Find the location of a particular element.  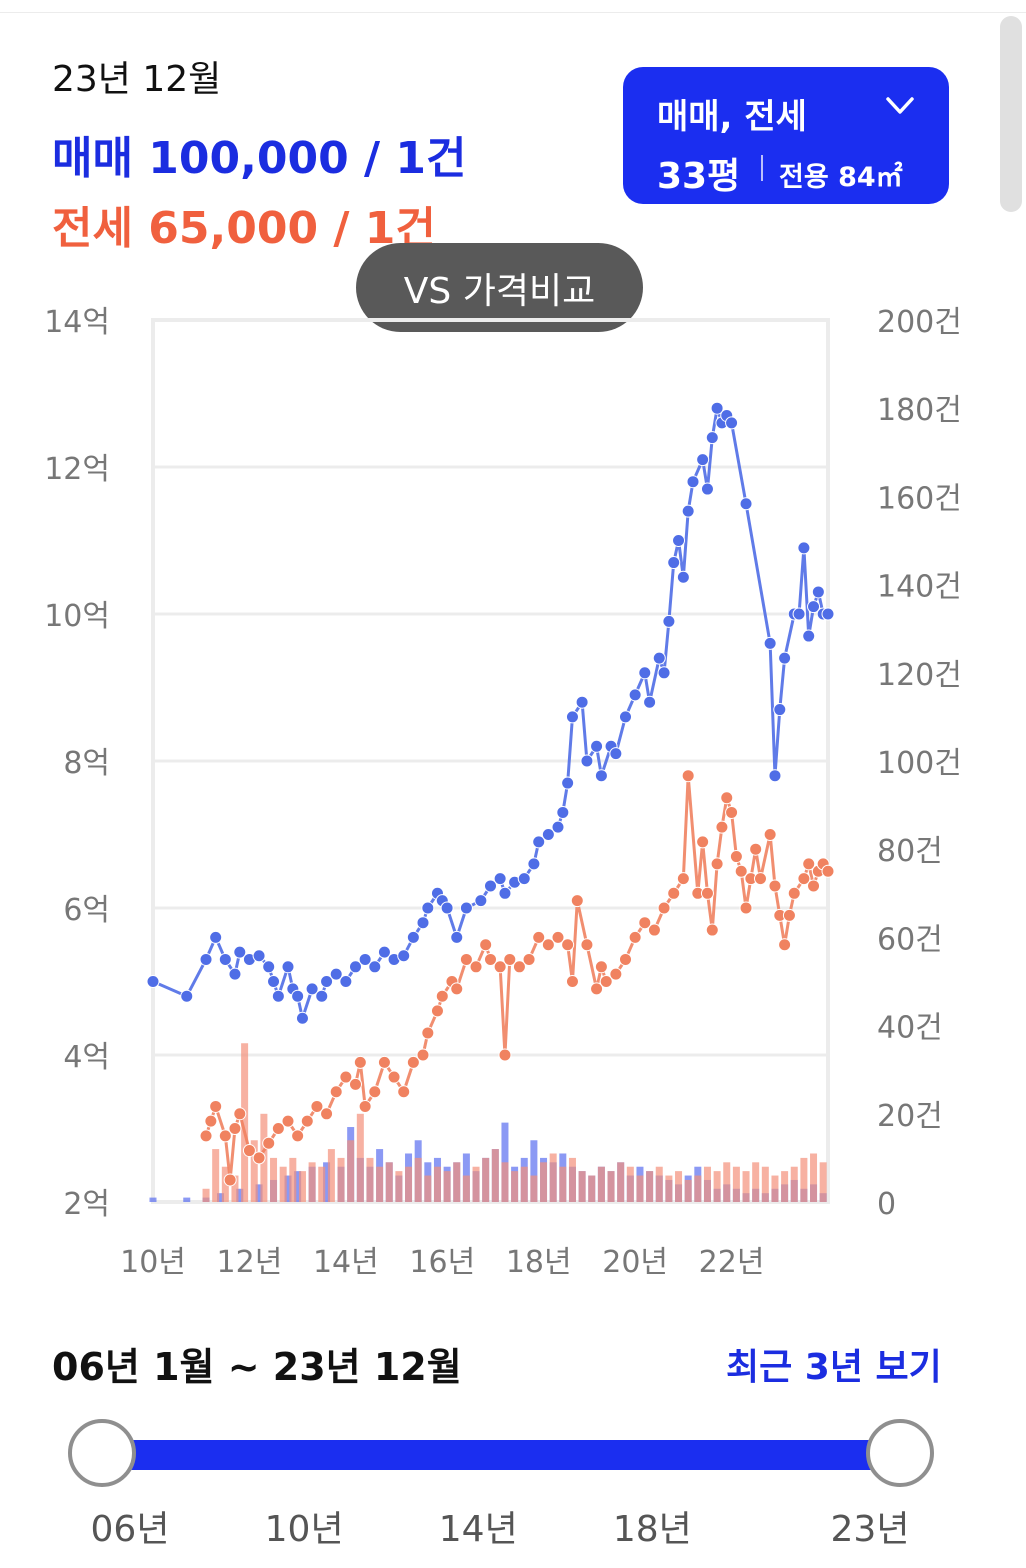

scrollbar-thumb is located at coordinates (1011, 114).